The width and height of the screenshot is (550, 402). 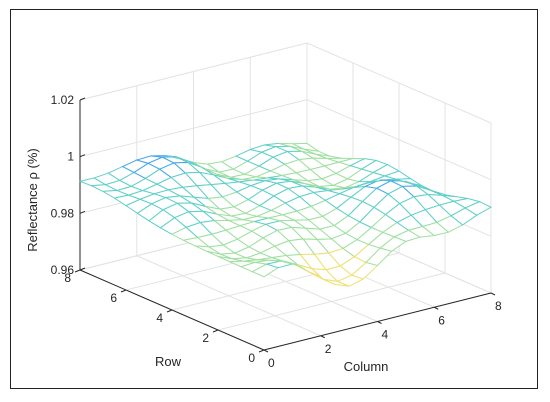 I want to click on x-axis-label: Column, so click(x=366, y=366).